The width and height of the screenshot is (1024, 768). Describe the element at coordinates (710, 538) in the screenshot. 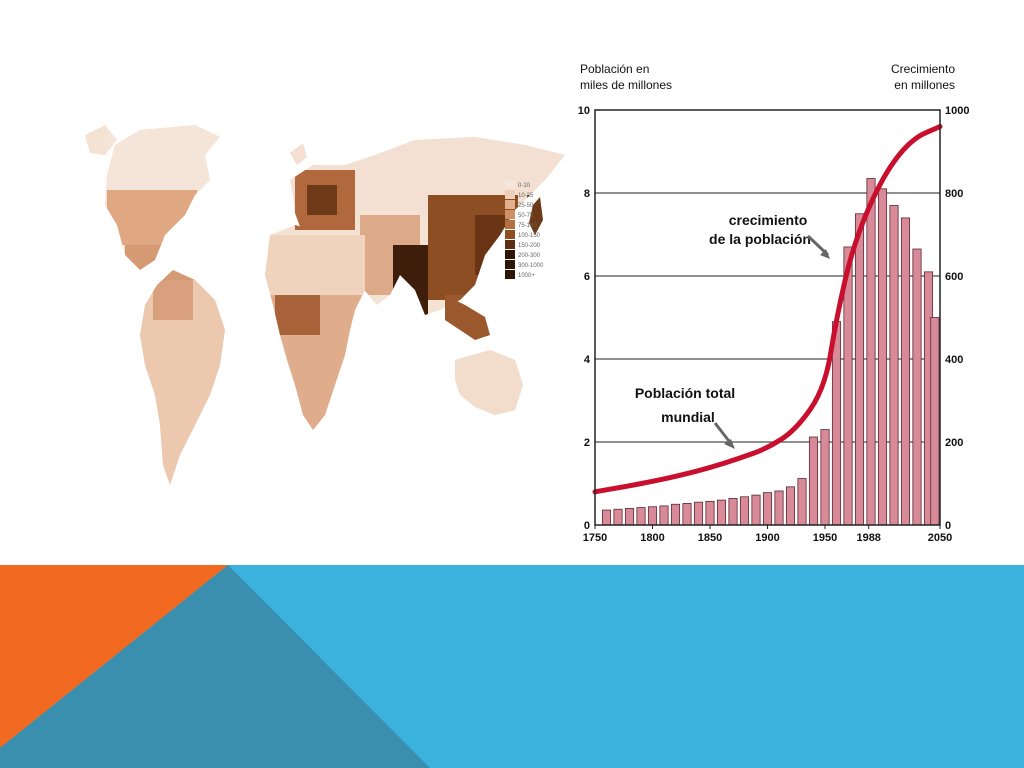

I see `x-axis-tick-label: 1850` at that location.